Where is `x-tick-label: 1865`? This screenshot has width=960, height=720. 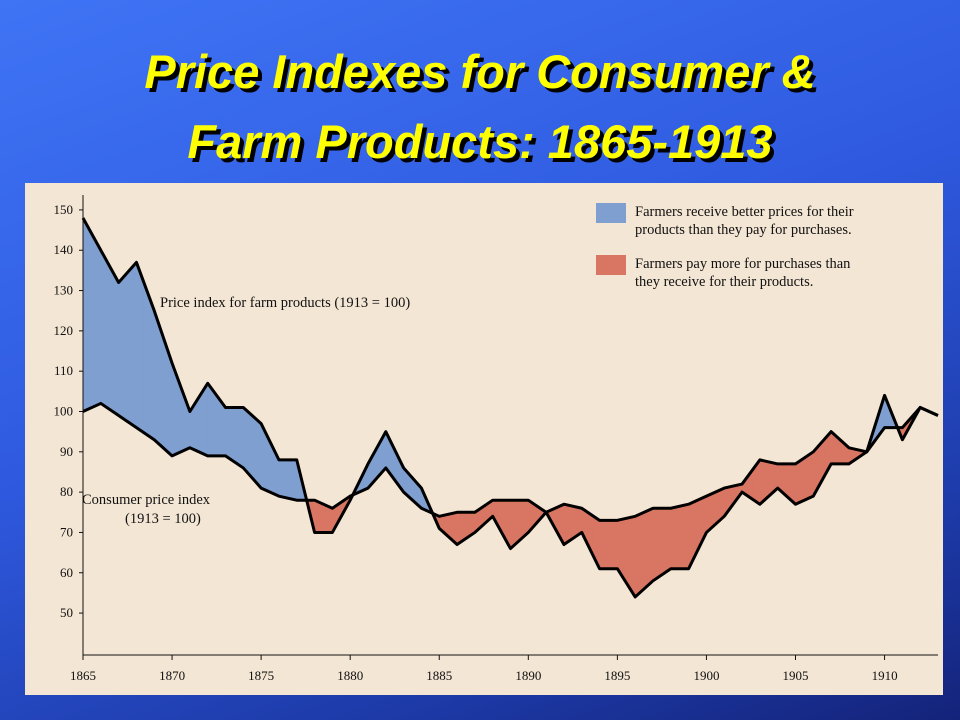
x-tick-label: 1865 is located at coordinates (83, 675).